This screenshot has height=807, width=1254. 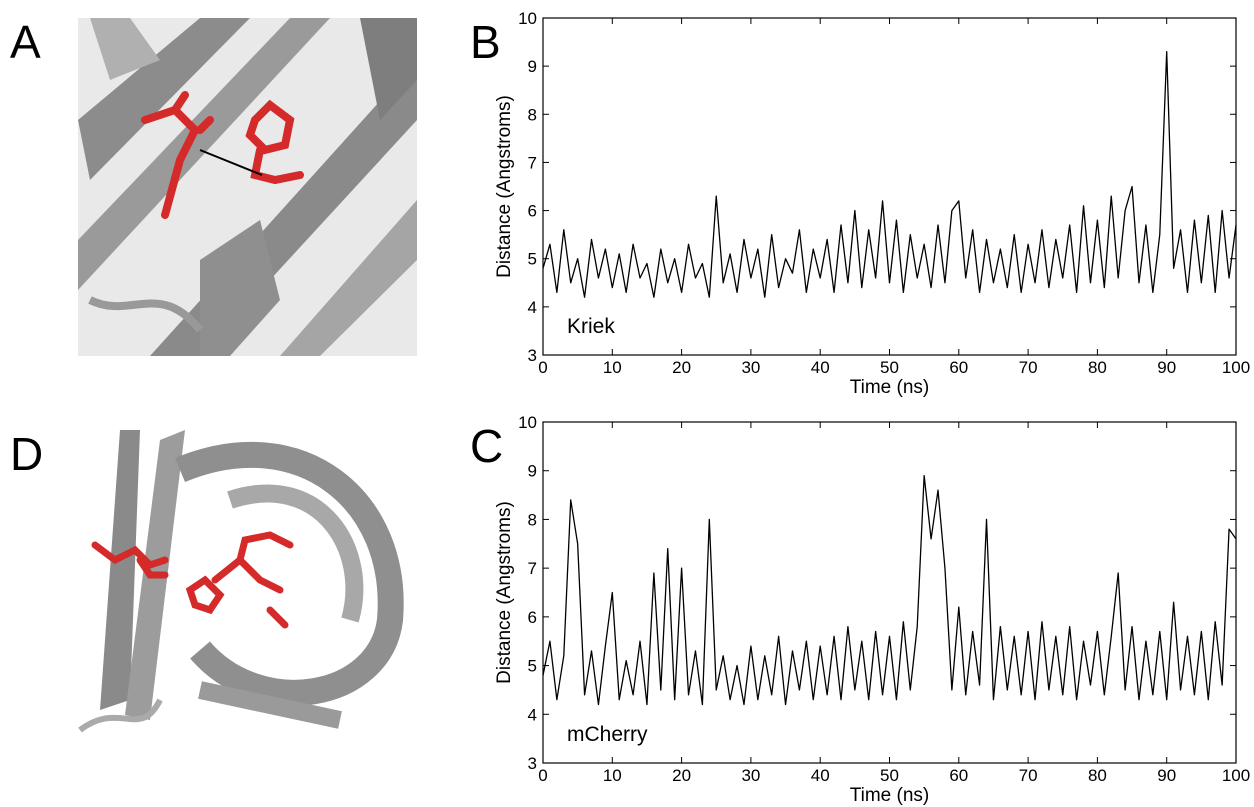 I want to click on protein-image-a, so click(x=247, y=187).